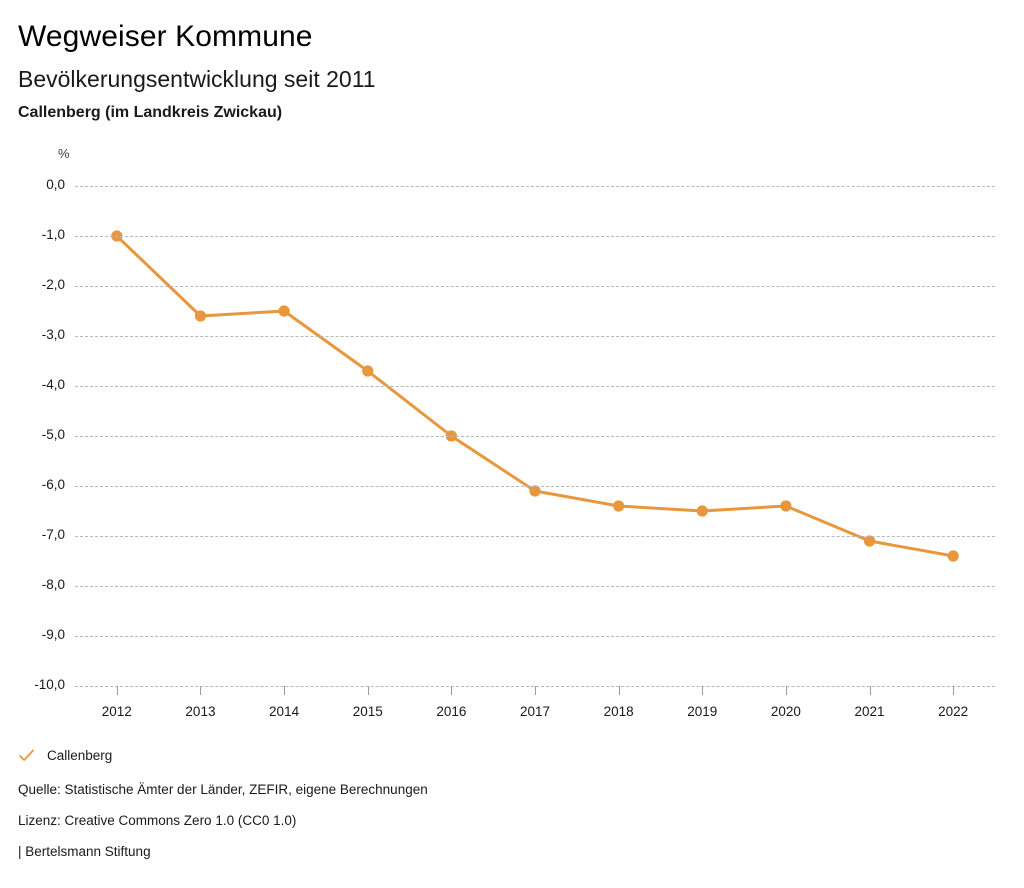  I want to click on x-axis-tick-label: 2020, so click(785, 711).